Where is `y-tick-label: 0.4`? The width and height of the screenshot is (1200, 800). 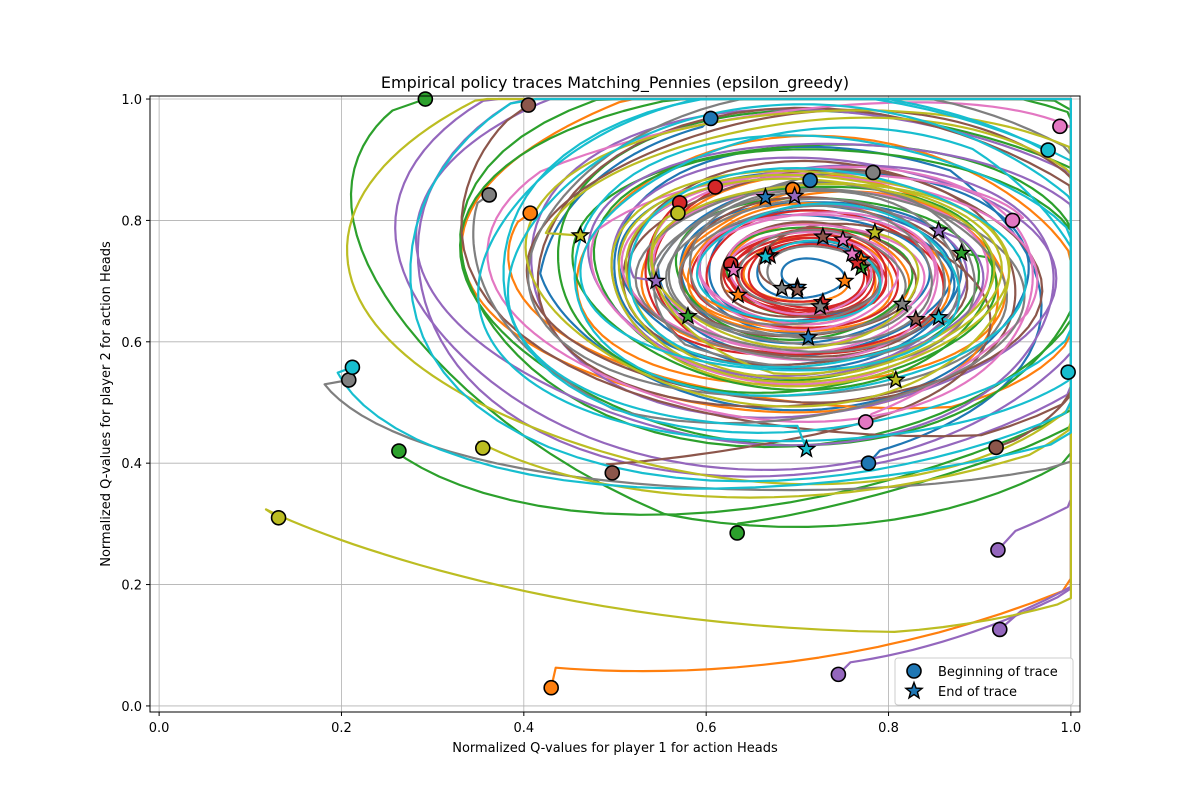
y-tick-label: 0.4 is located at coordinates (131, 464).